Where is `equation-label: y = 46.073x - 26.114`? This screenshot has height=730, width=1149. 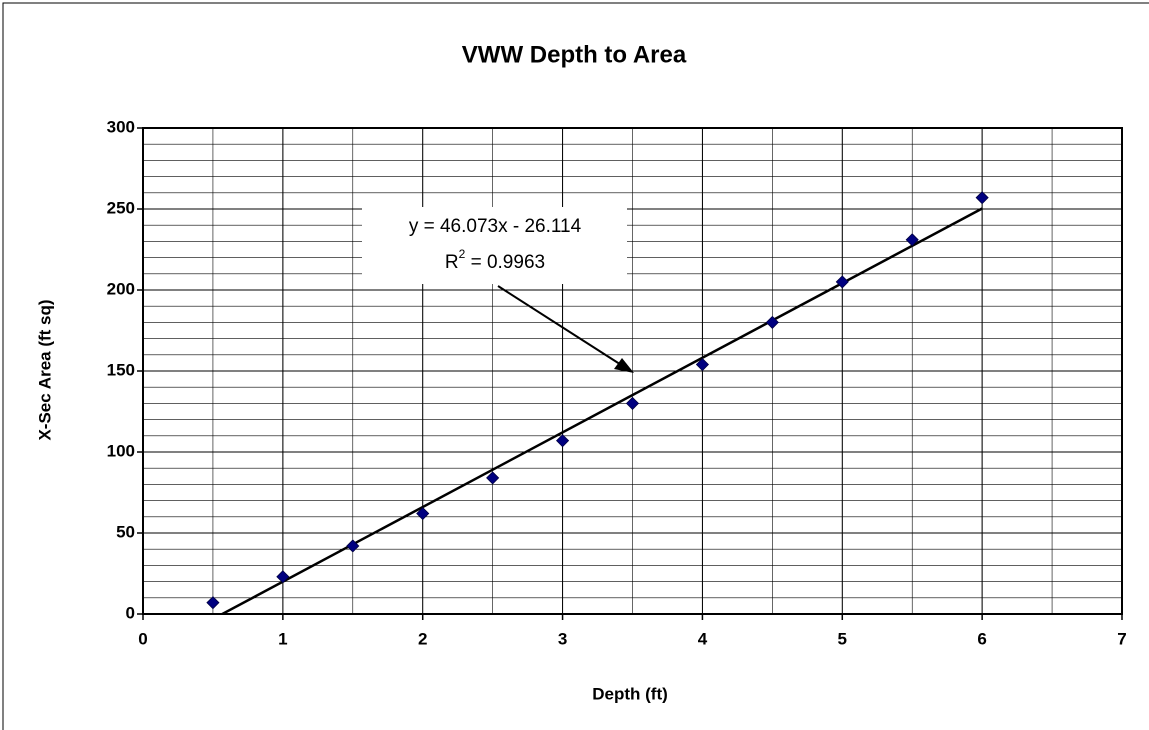 equation-label: y = 46.073x - 26.114 is located at coordinates (495, 226).